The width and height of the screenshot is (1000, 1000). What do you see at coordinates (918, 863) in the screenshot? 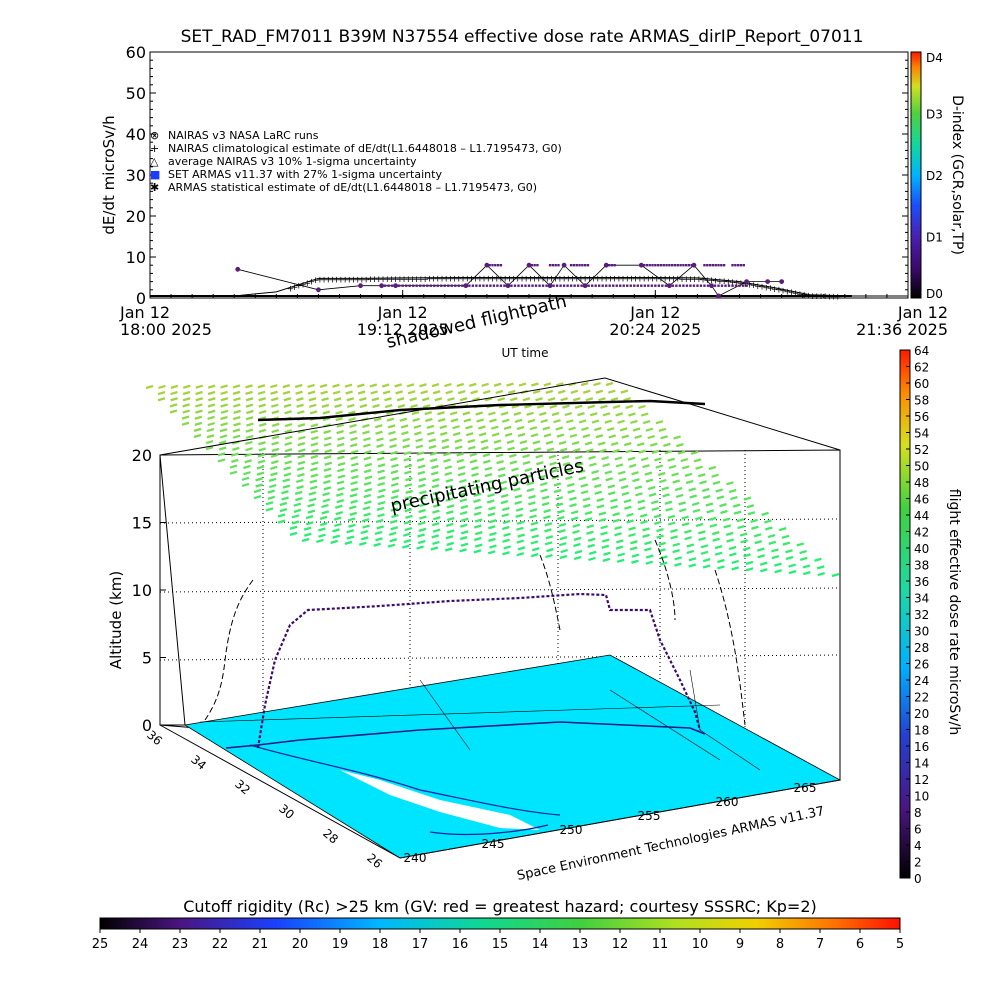
I see `dose-rate-tick-label: 2` at bounding box center [918, 863].